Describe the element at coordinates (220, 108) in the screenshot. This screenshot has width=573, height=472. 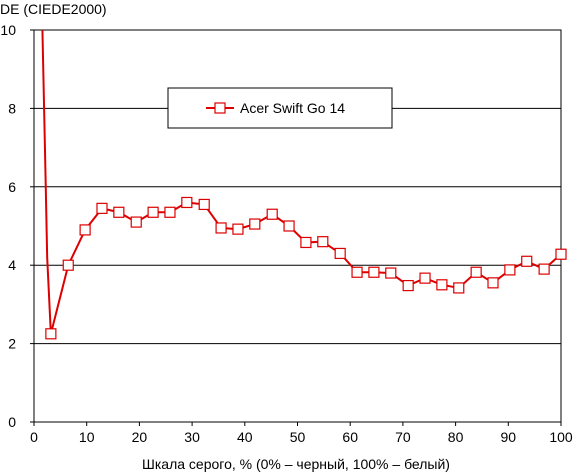
I see `legend-marker` at that location.